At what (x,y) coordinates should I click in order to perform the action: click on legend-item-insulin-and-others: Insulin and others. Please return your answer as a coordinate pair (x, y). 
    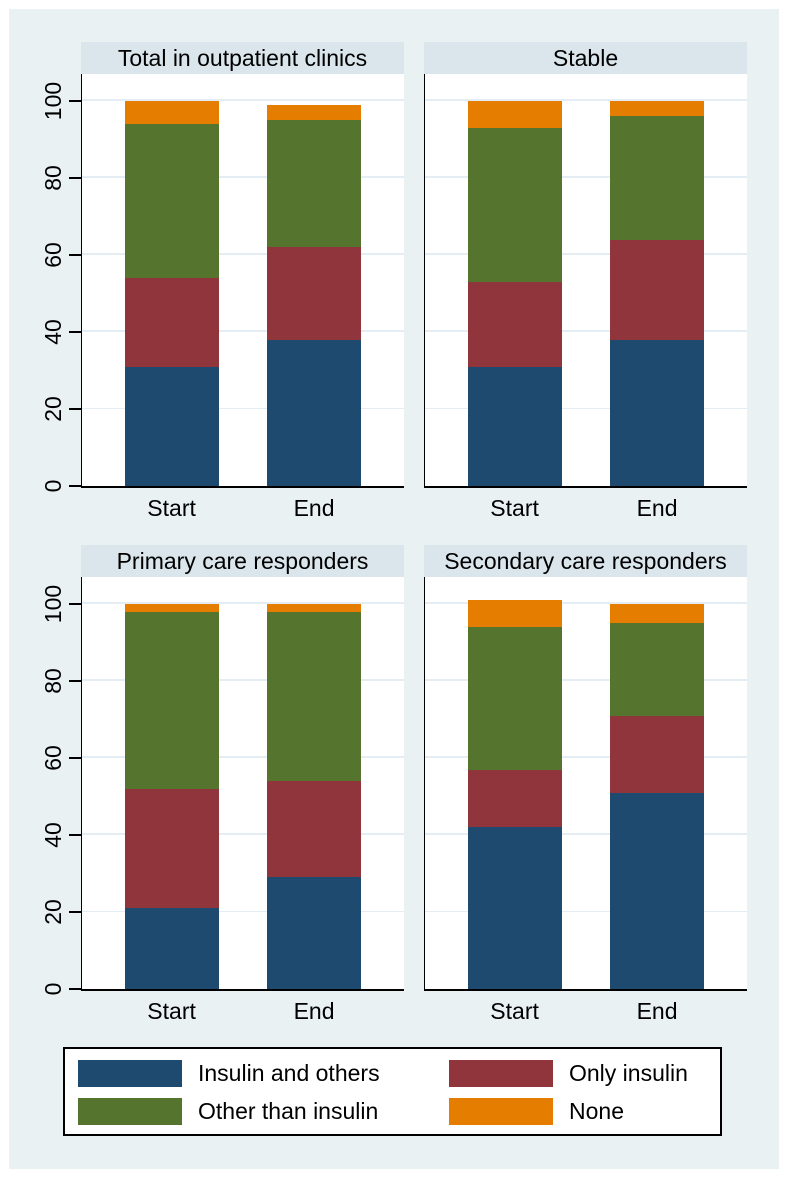
    Looking at the image, I should click on (229, 1073).